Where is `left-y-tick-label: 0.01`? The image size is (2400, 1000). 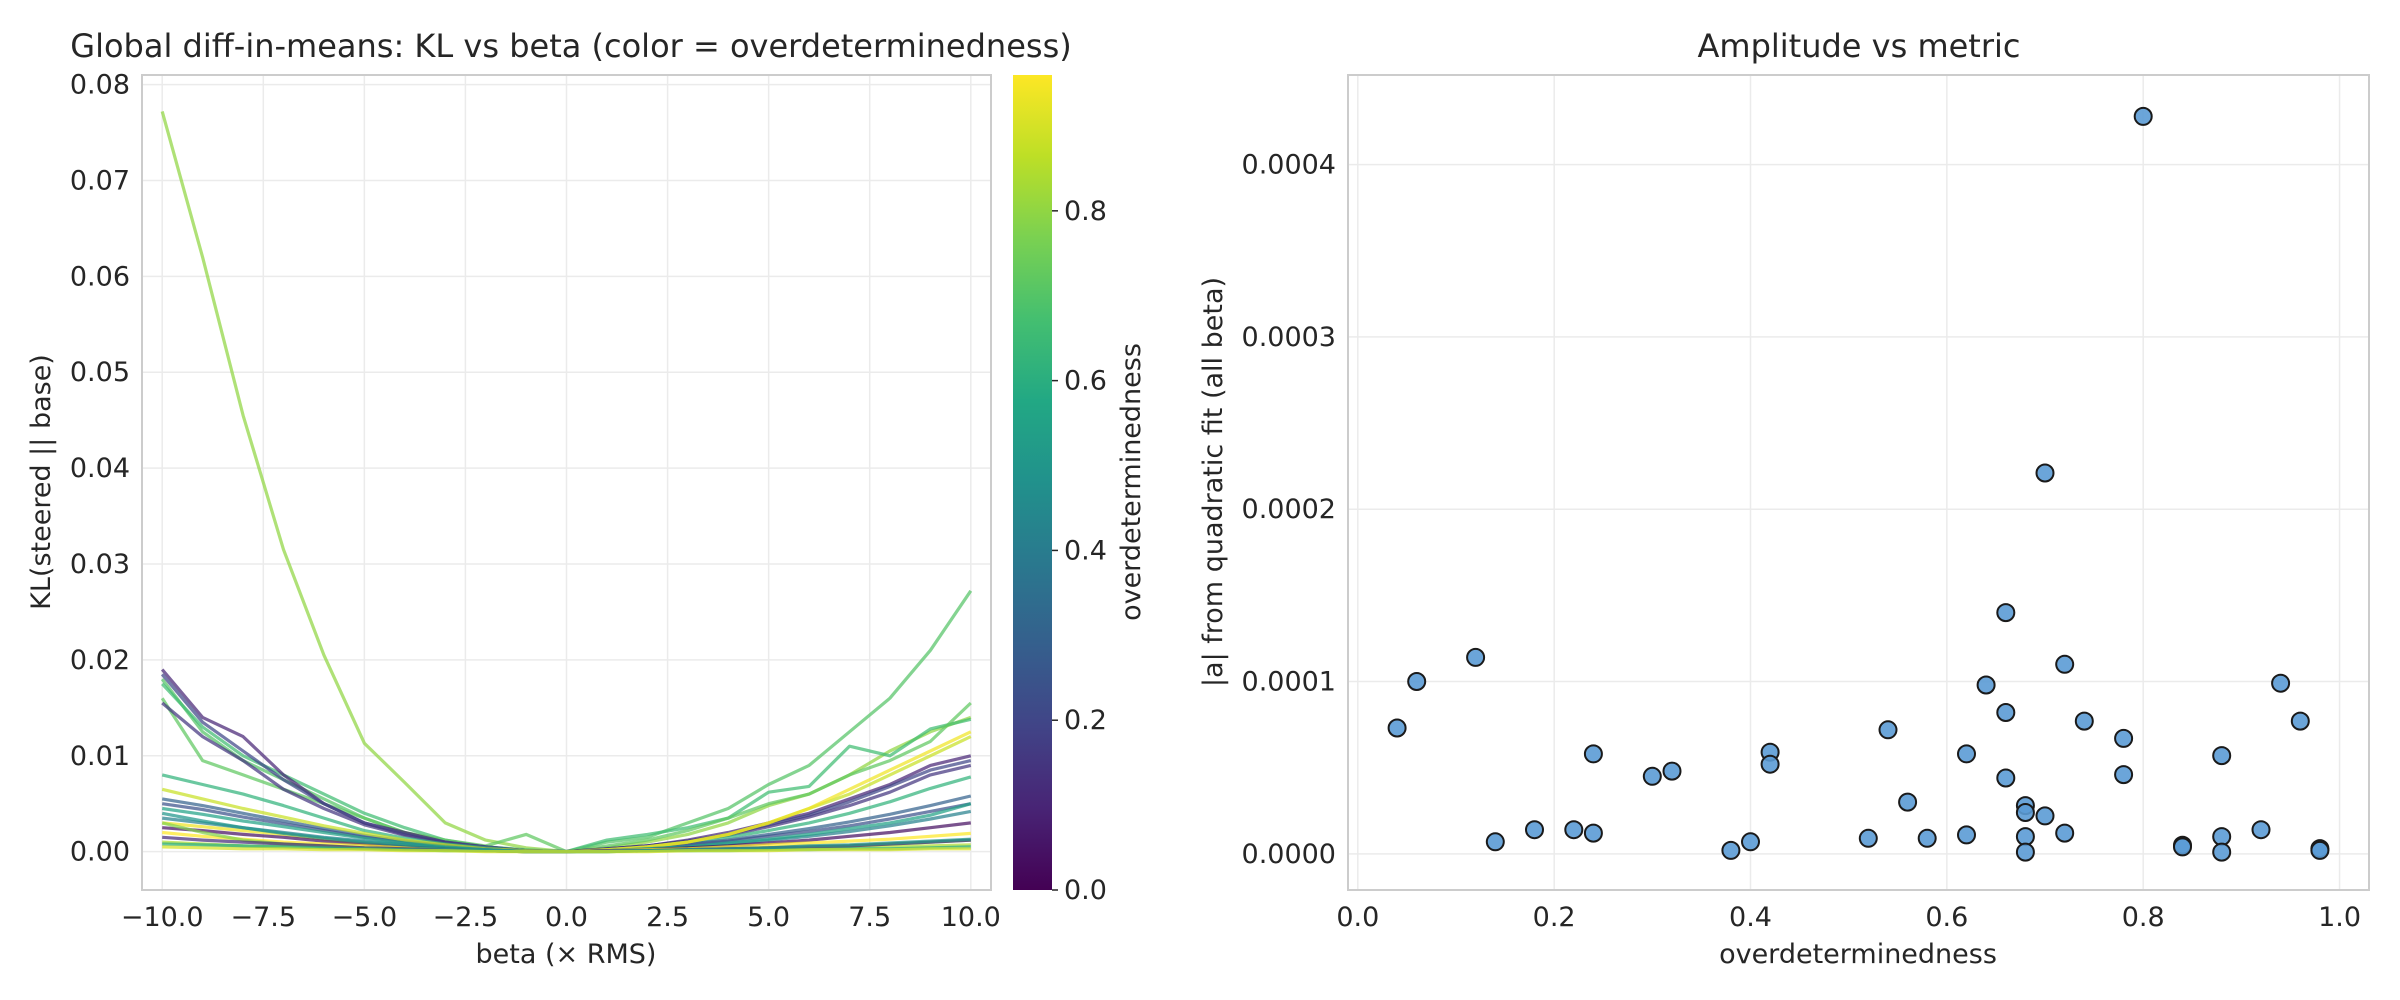
left-y-tick-label: 0.01 is located at coordinates (100, 756).